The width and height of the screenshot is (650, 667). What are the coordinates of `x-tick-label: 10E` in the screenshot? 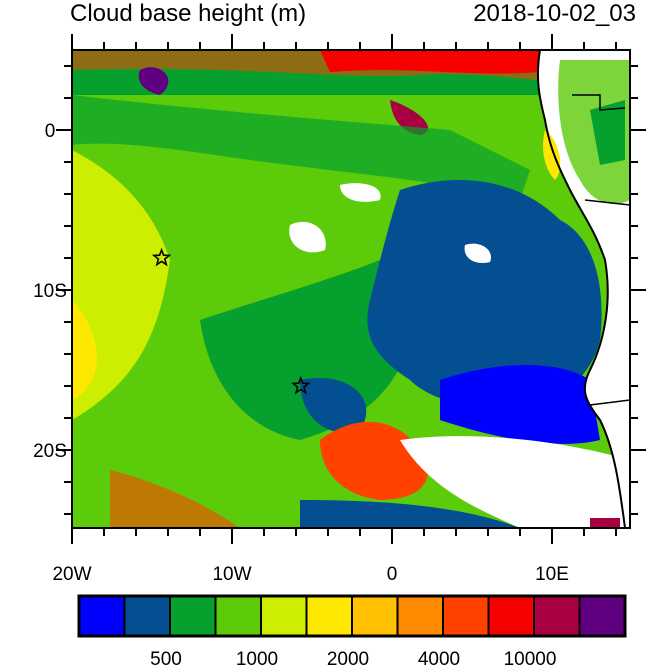 It's located at (552, 574).